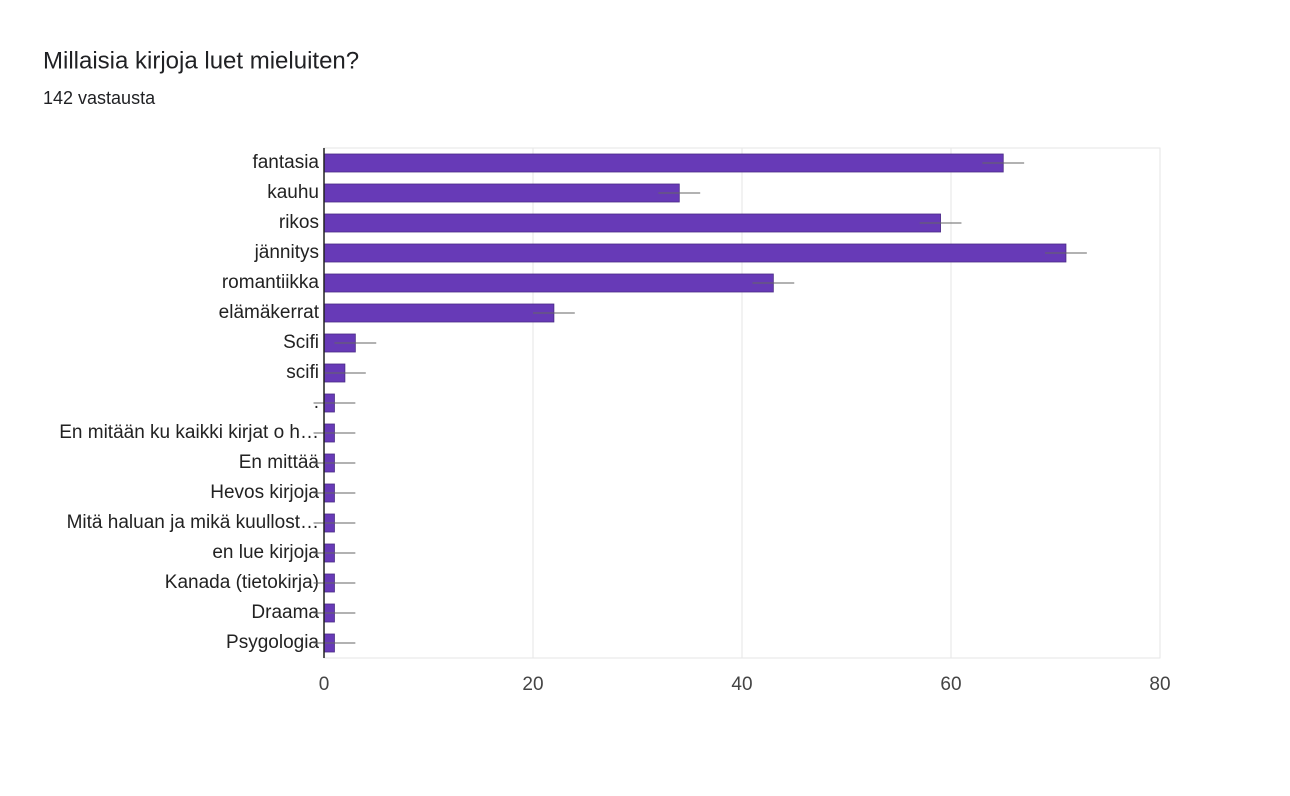 The height and width of the screenshot is (796, 1290). Describe the element at coordinates (532, 684) in the screenshot. I see `x-tick-label: 20` at that location.